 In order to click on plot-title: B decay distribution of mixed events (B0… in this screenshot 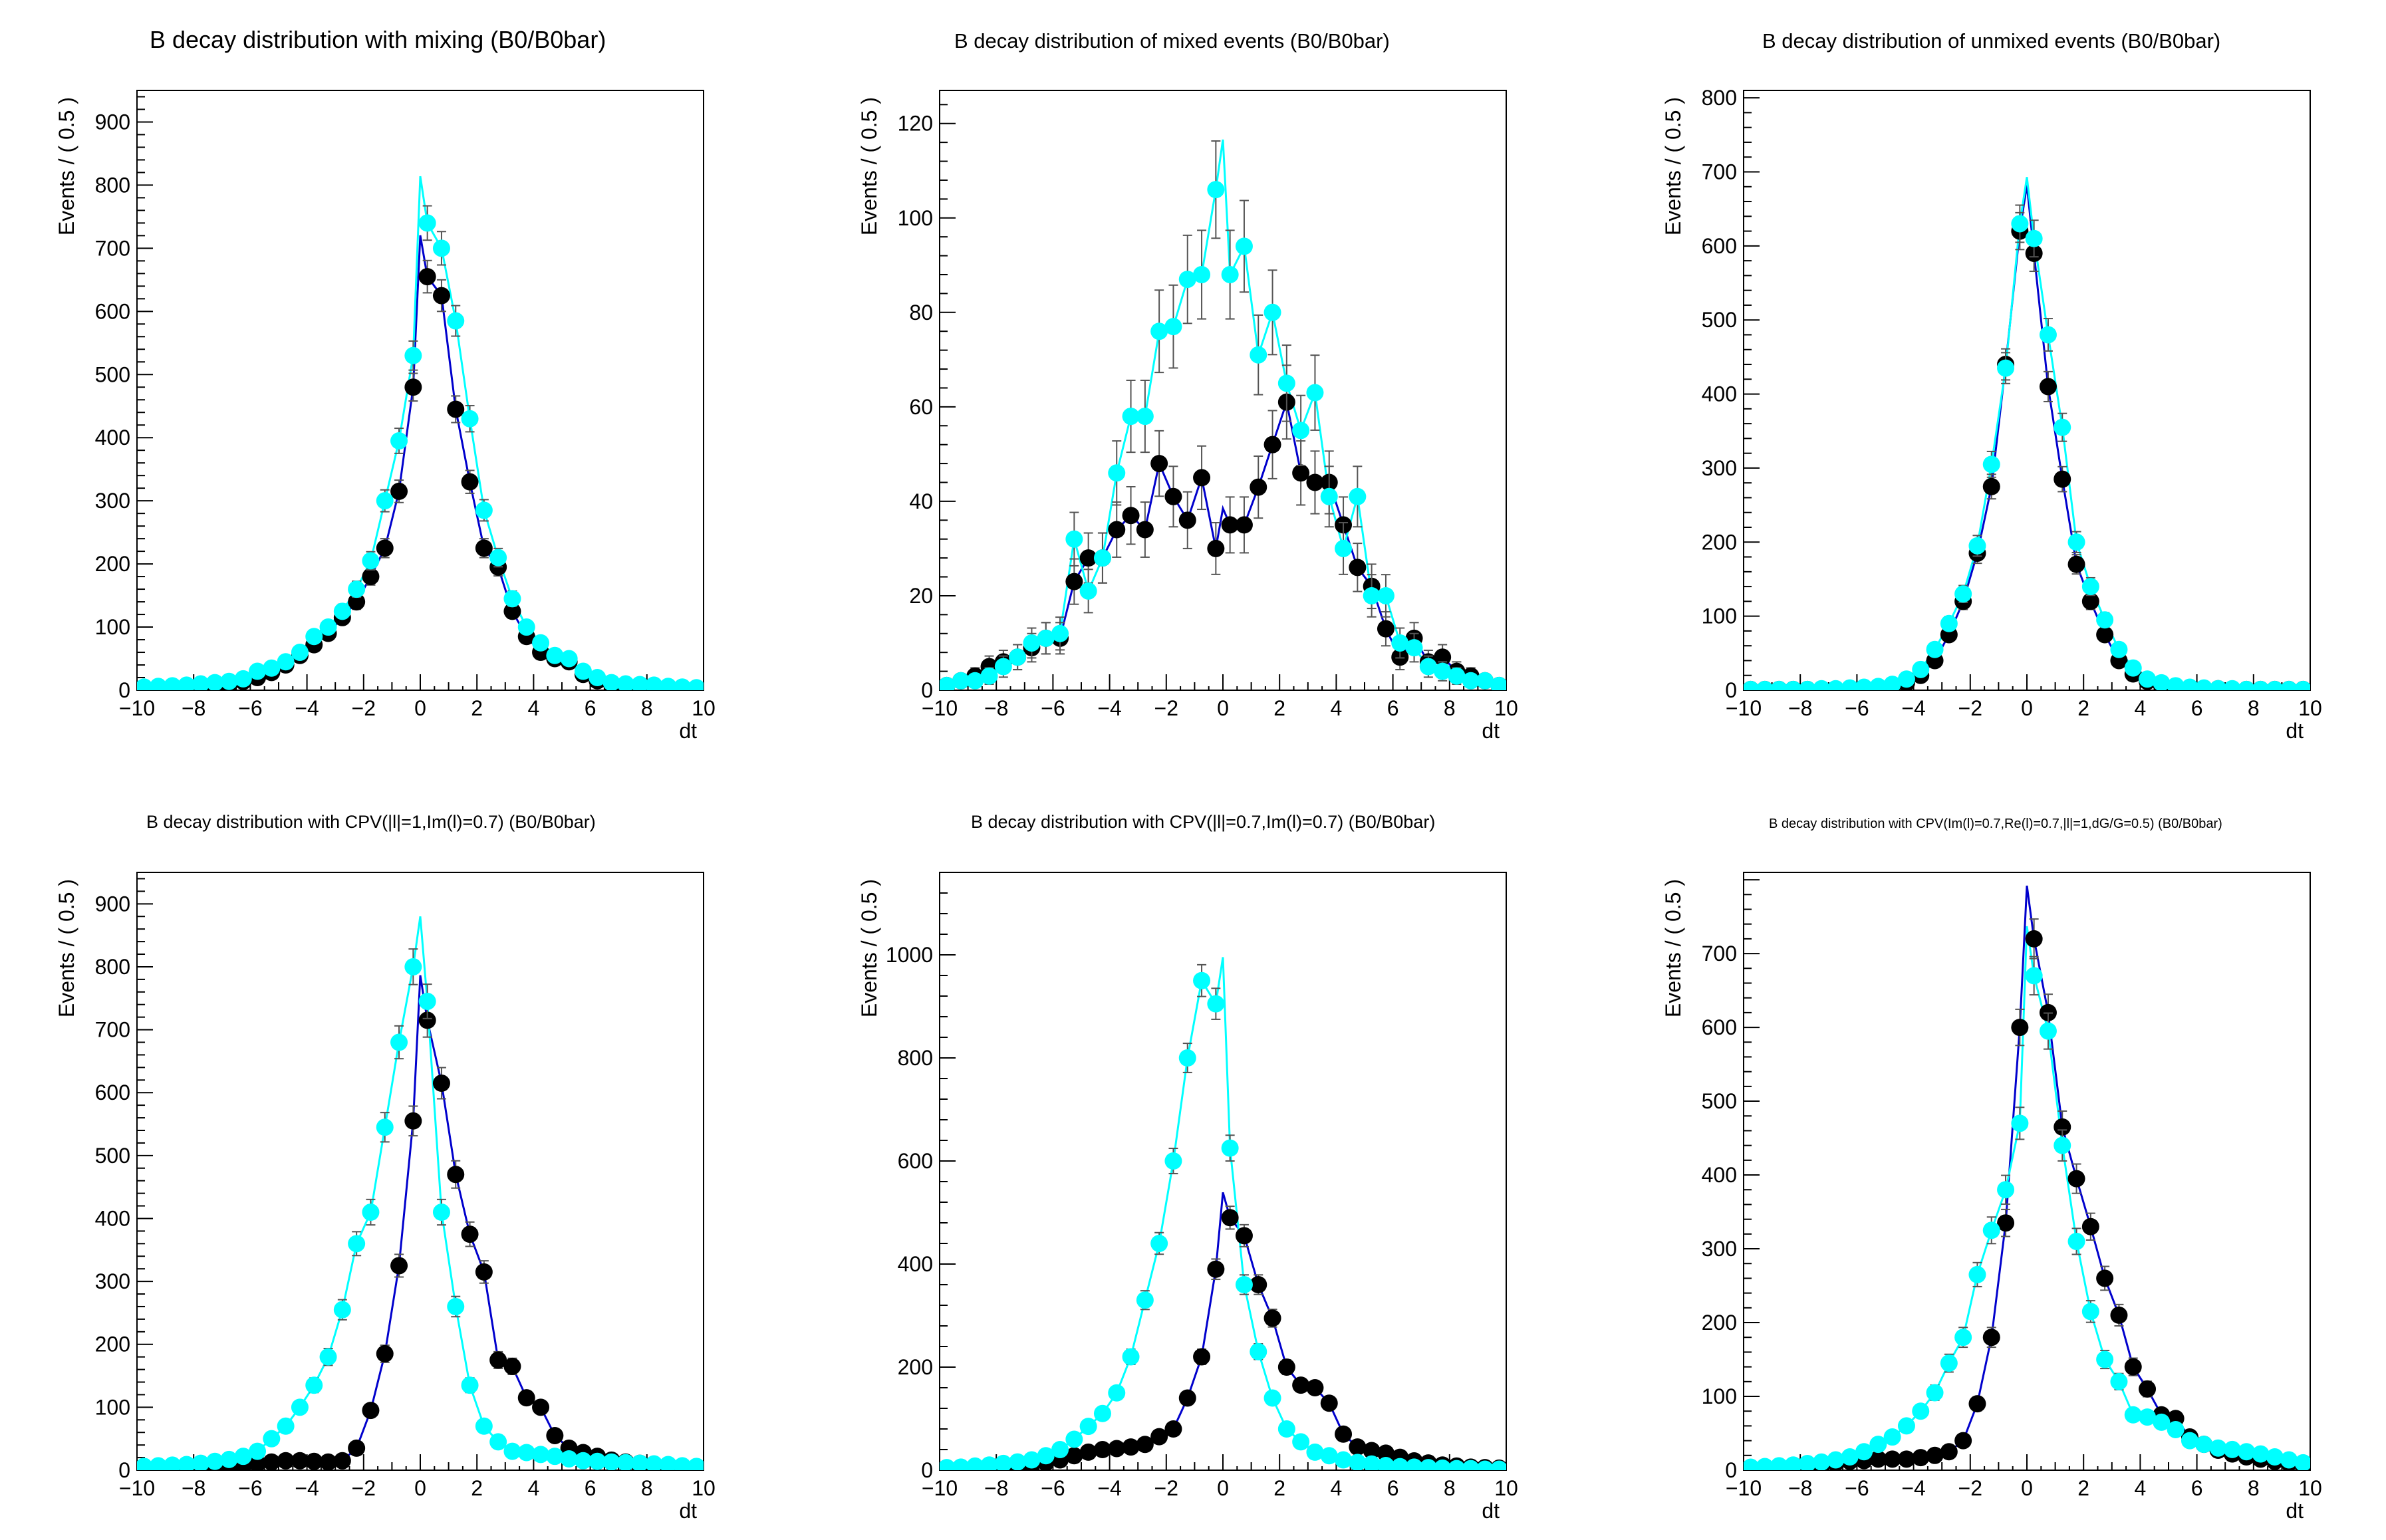, I will do `click(1172, 41)`.